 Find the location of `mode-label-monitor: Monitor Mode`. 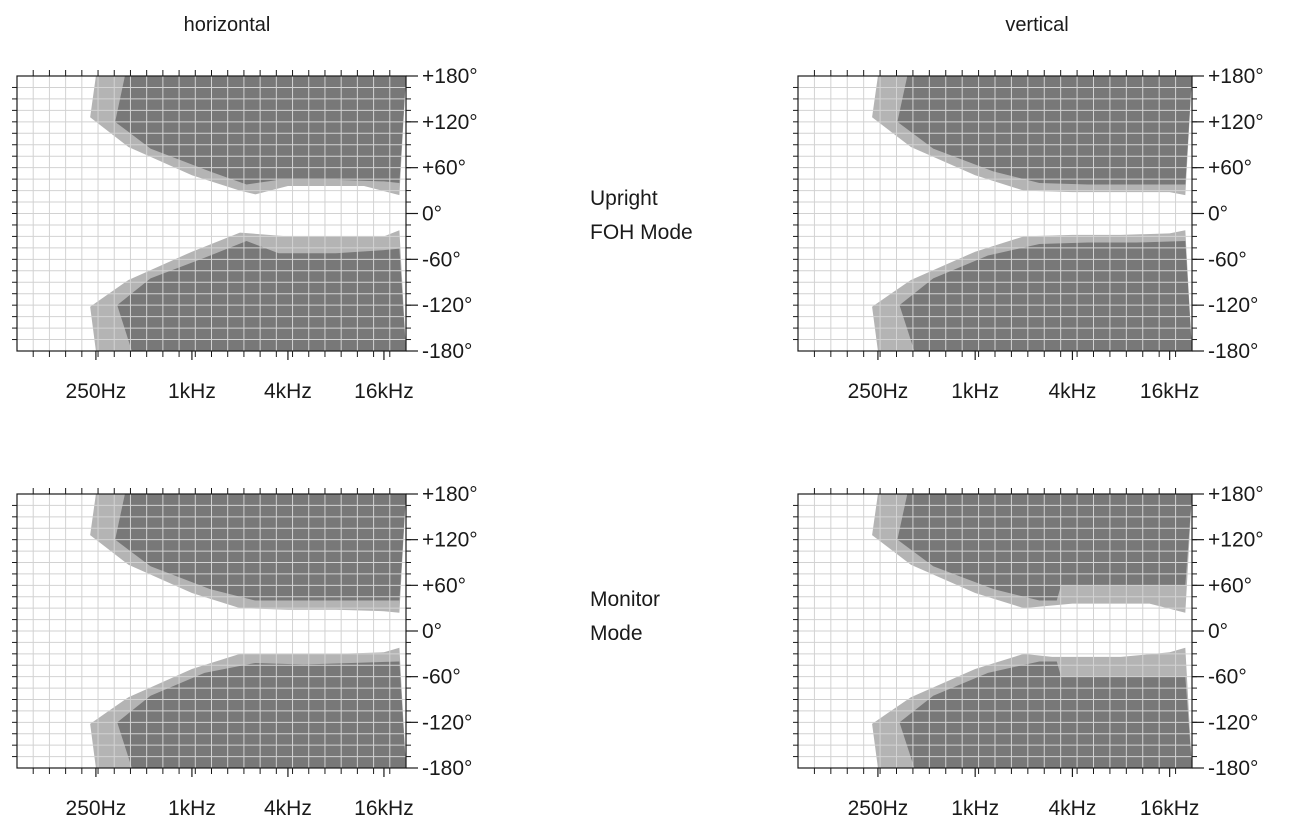

mode-label-monitor: Monitor Mode is located at coordinates (625, 617).